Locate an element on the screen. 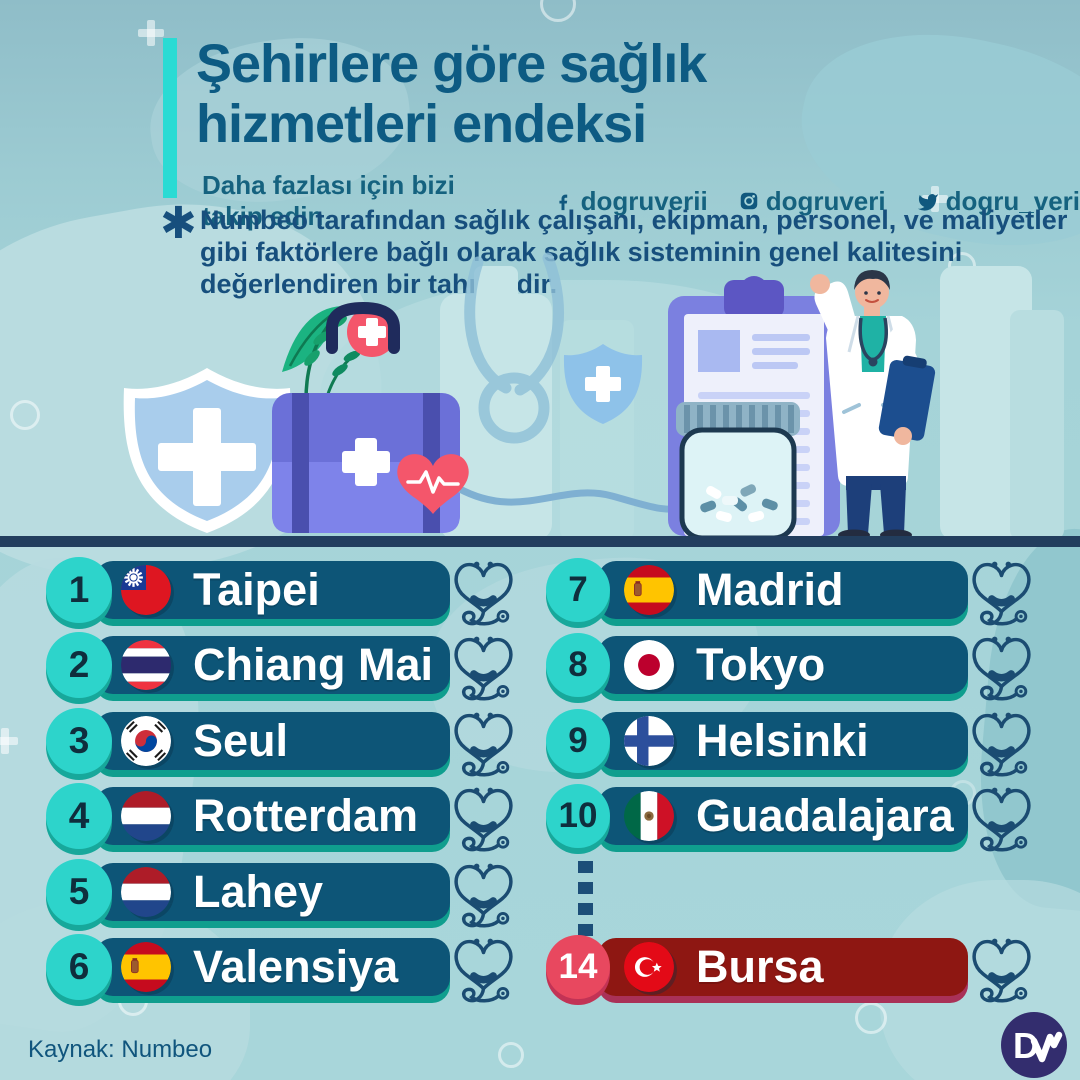 The width and height of the screenshot is (1080, 1080). follow-text: Daha fazlası için bizi takip edin is located at coordinates (328, 200).